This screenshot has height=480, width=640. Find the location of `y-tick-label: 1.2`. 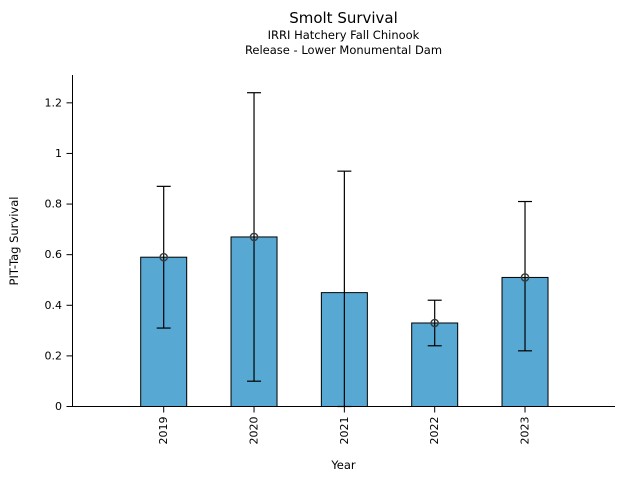

y-tick-label: 1.2 is located at coordinates (54, 102).